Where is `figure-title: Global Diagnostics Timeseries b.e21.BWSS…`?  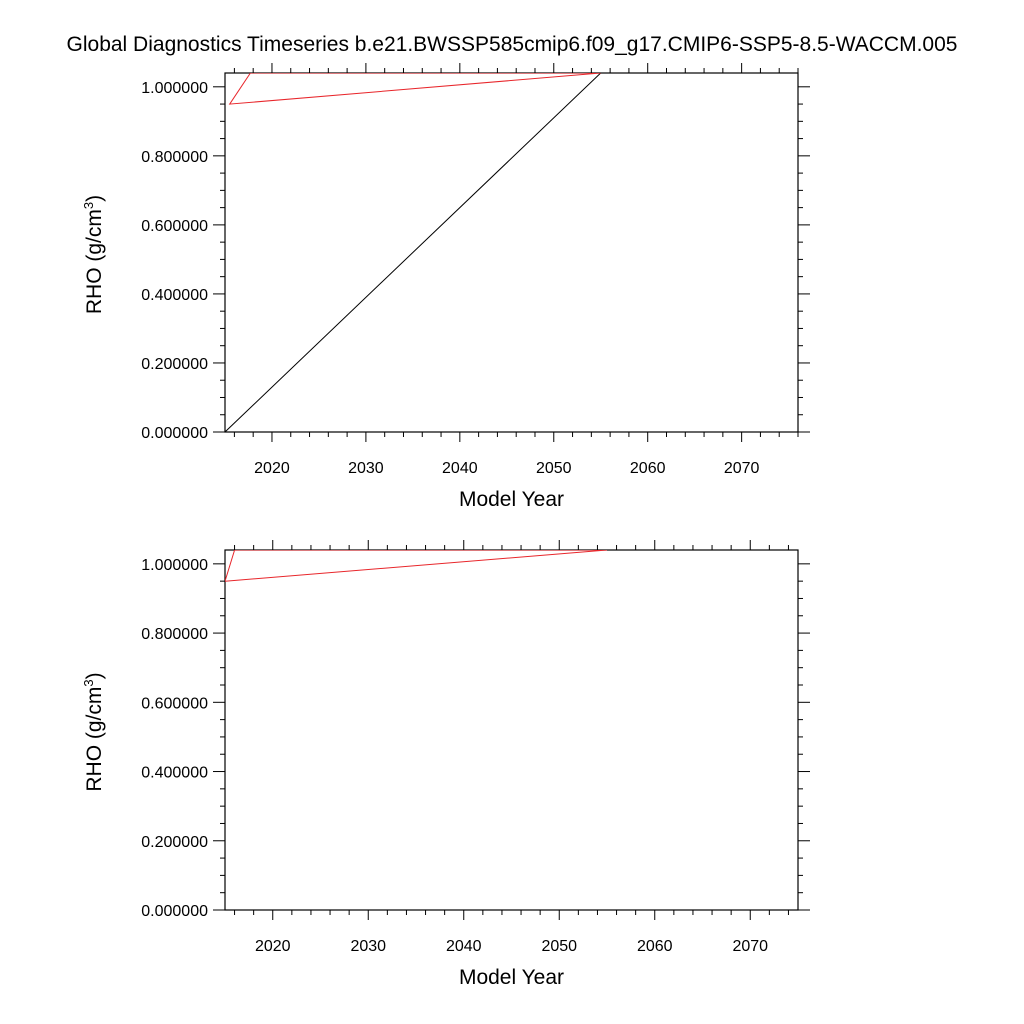 figure-title: Global Diagnostics Timeseries b.e21.BWSS… is located at coordinates (512, 44).